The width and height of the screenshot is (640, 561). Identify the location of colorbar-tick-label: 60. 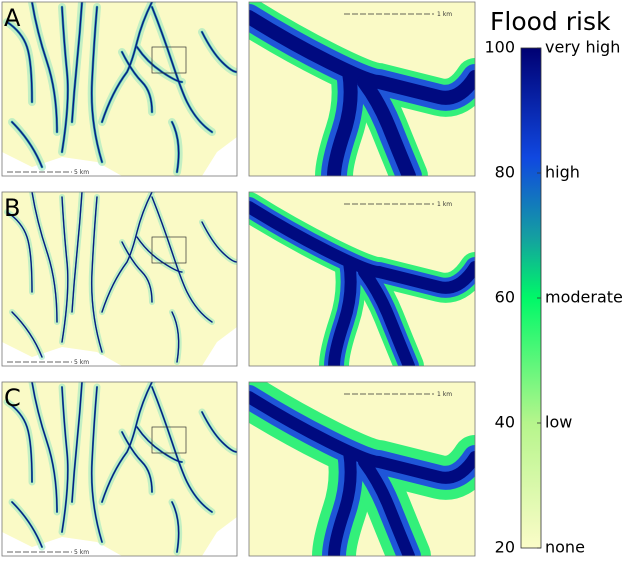
(505, 297).